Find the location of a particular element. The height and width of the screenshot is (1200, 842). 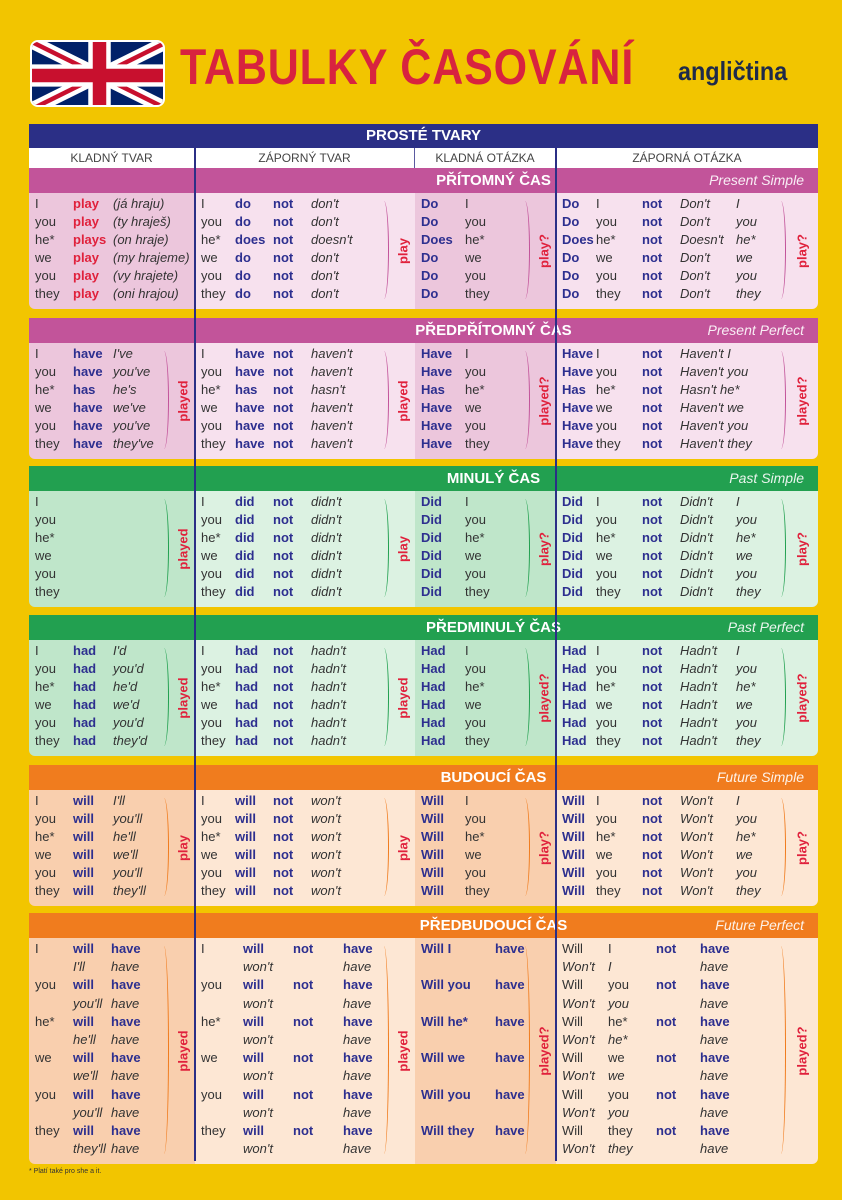

table-row: we had we'd is located at coordinates (115, 705).